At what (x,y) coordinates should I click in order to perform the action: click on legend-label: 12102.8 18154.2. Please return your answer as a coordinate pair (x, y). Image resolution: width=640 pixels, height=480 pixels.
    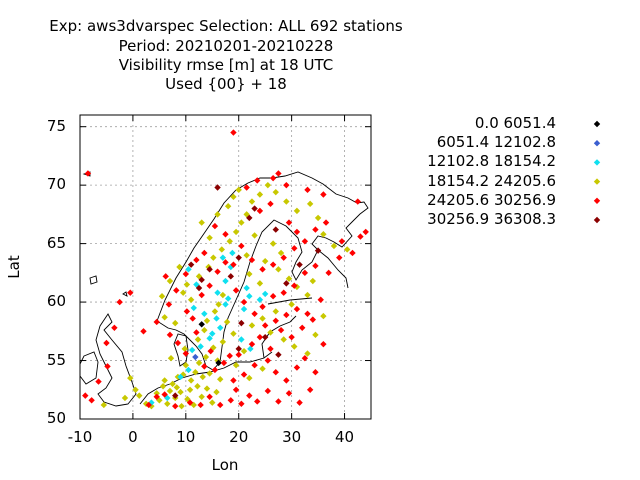
    Looking at the image, I should click on (491, 161).